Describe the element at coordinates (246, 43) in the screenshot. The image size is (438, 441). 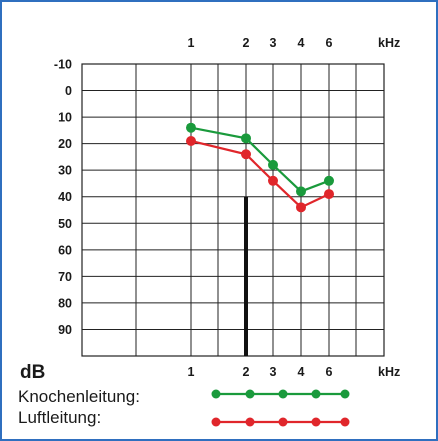
I see `x-tick-label-top: 2` at that location.